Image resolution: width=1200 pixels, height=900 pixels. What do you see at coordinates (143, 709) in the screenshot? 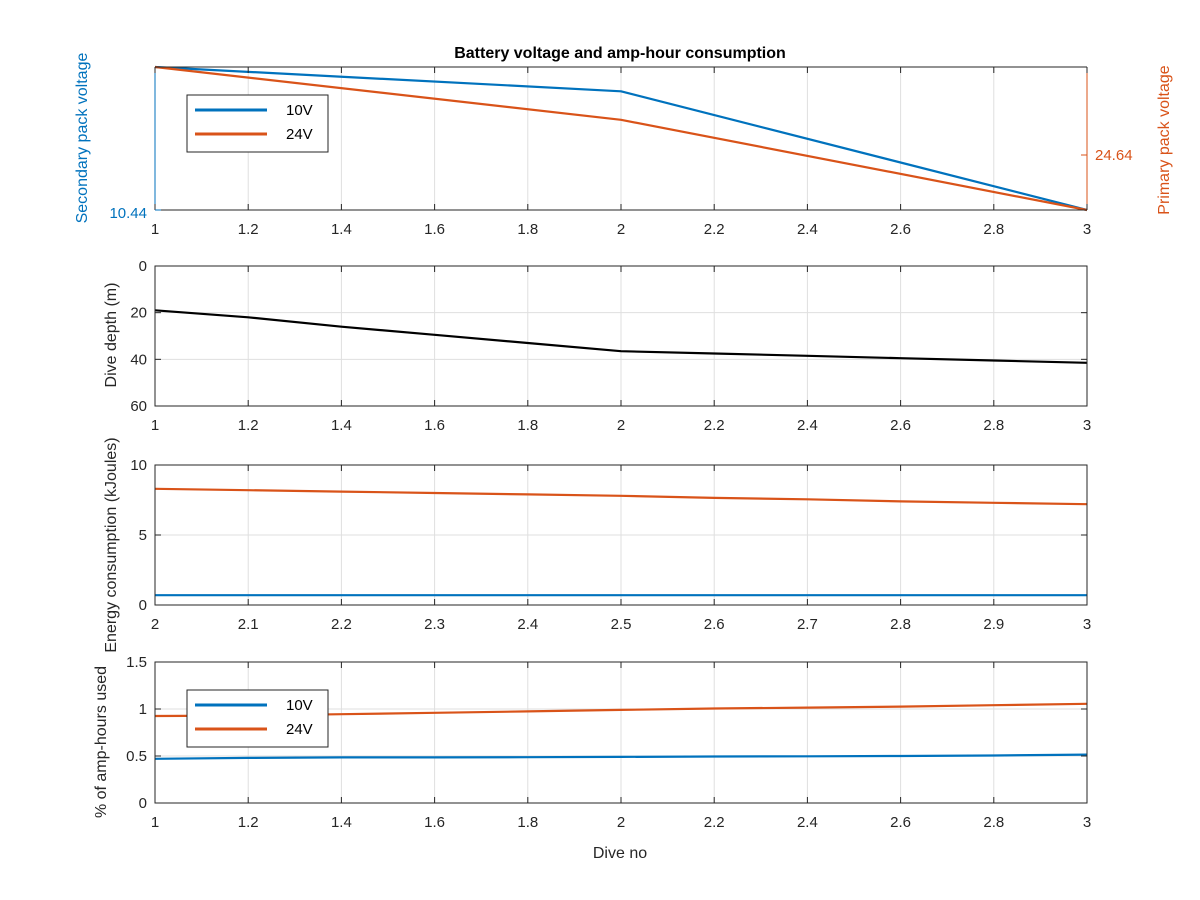
I see `y-tick-label: 1` at bounding box center [143, 709].